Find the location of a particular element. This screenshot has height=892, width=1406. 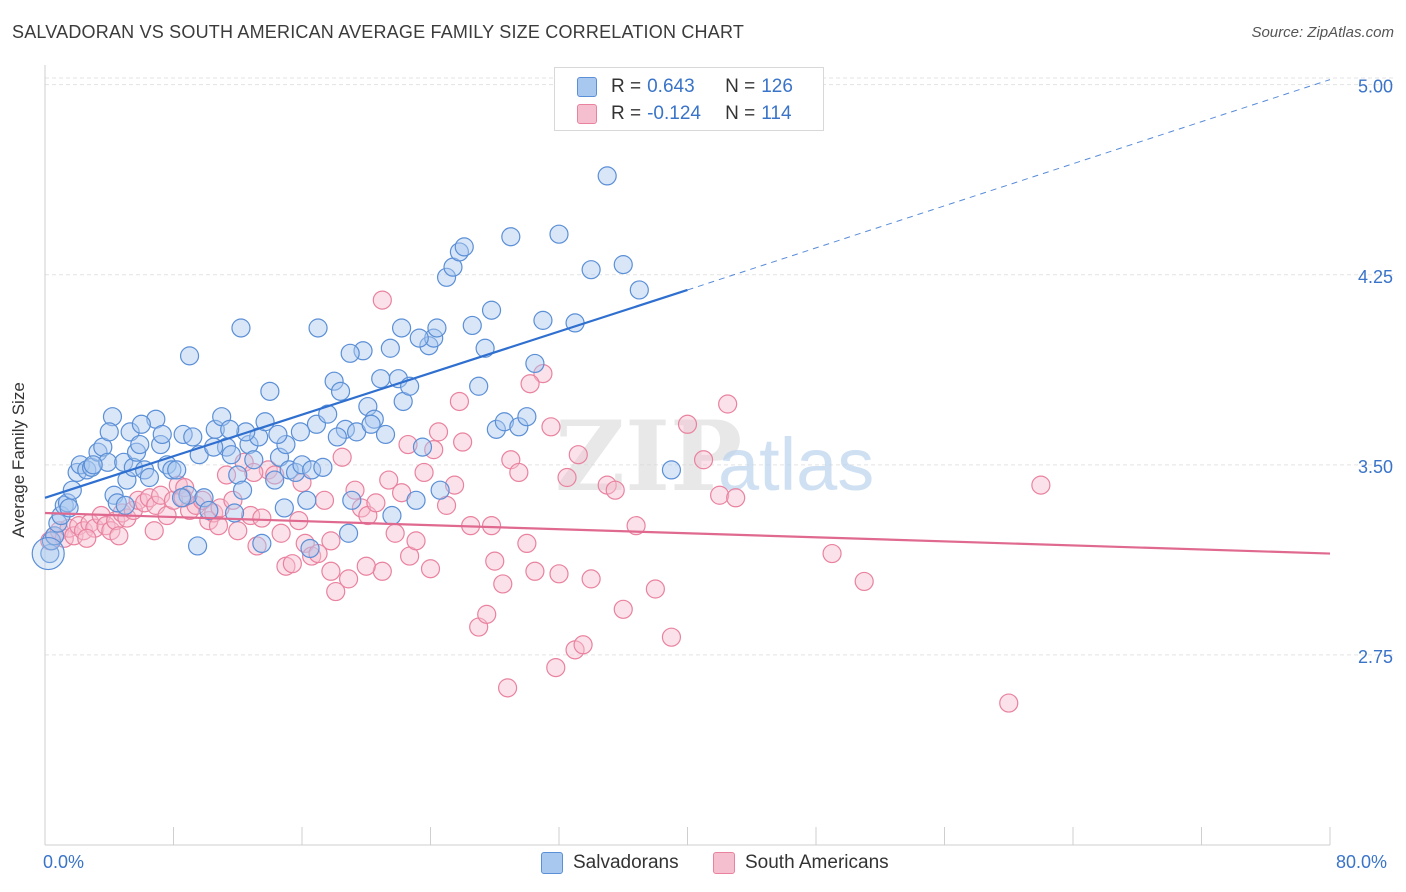

legend-row-salvadorans: R = 0.643 N = 126 is located at coordinates (685, 87).